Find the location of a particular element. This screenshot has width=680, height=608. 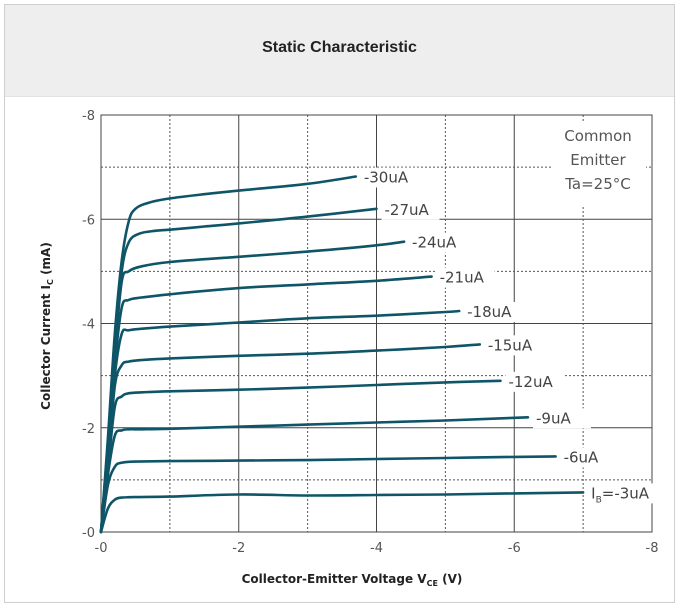

annotation-line: Ta=25°C is located at coordinates (597, 184).